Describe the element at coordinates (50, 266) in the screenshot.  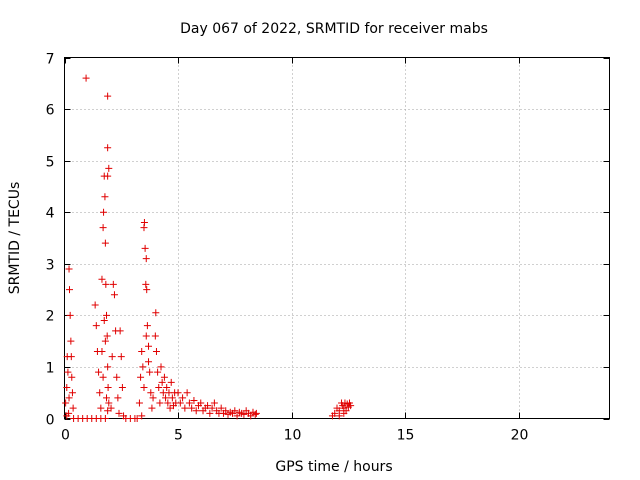
I see `y-tick-label: 3` at that location.